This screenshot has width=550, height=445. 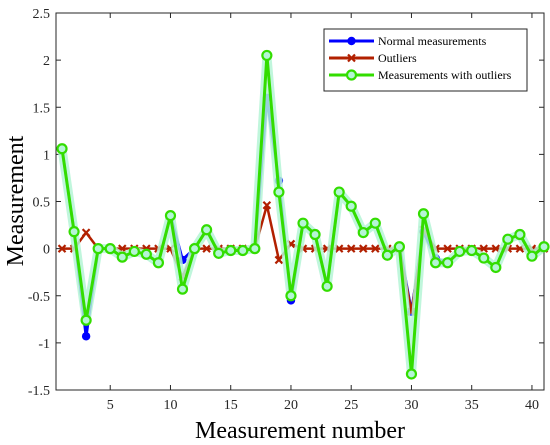 What do you see at coordinates (351, 58) in the screenshot?
I see `legend-marker-x` at bounding box center [351, 58].